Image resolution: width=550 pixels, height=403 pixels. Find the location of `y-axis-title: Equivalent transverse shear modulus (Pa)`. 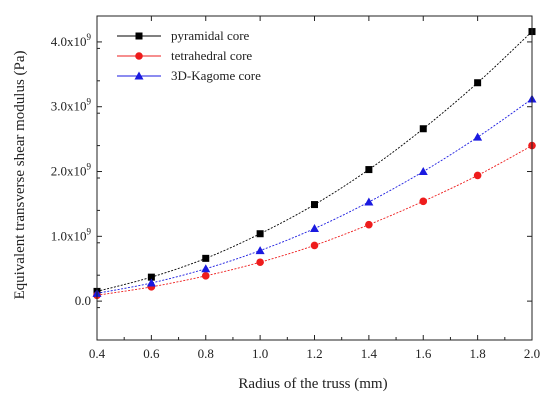

y-axis-title: Equivalent transverse shear modulus (Pa) is located at coordinates (20, 174).